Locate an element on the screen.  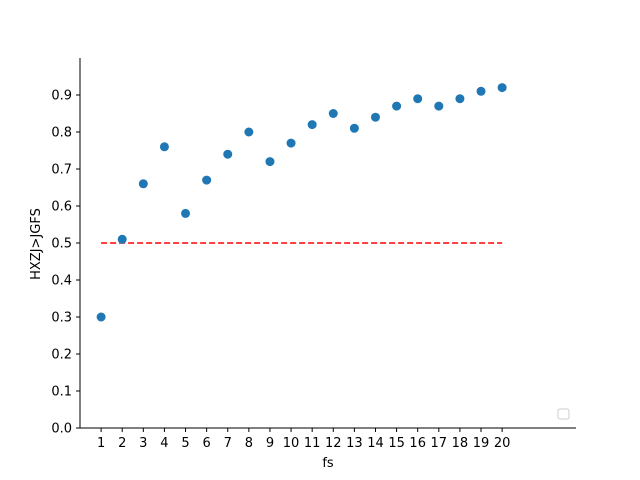
y-tick-label: 0.4 is located at coordinates (61, 281).